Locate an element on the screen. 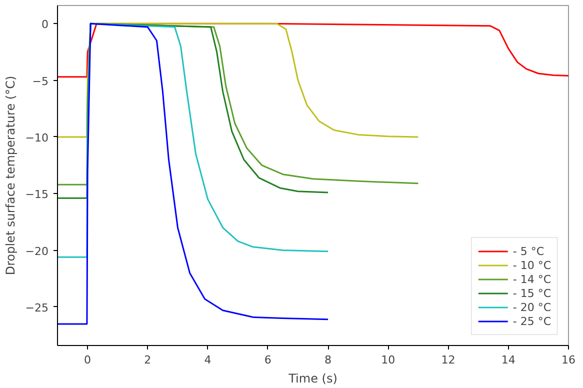  legend-label: - 14 °C is located at coordinates (531, 279).